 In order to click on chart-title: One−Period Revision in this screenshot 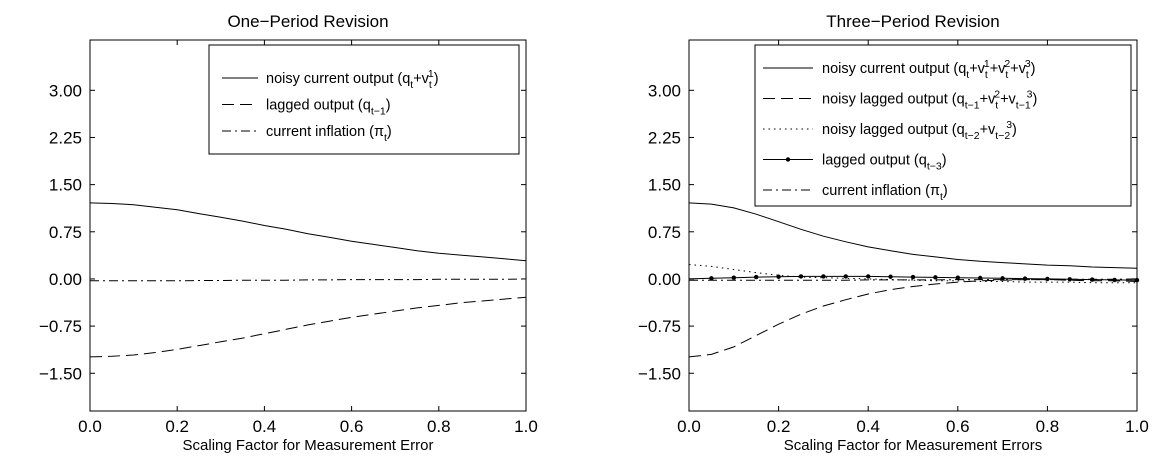, I will do `click(307, 21)`.